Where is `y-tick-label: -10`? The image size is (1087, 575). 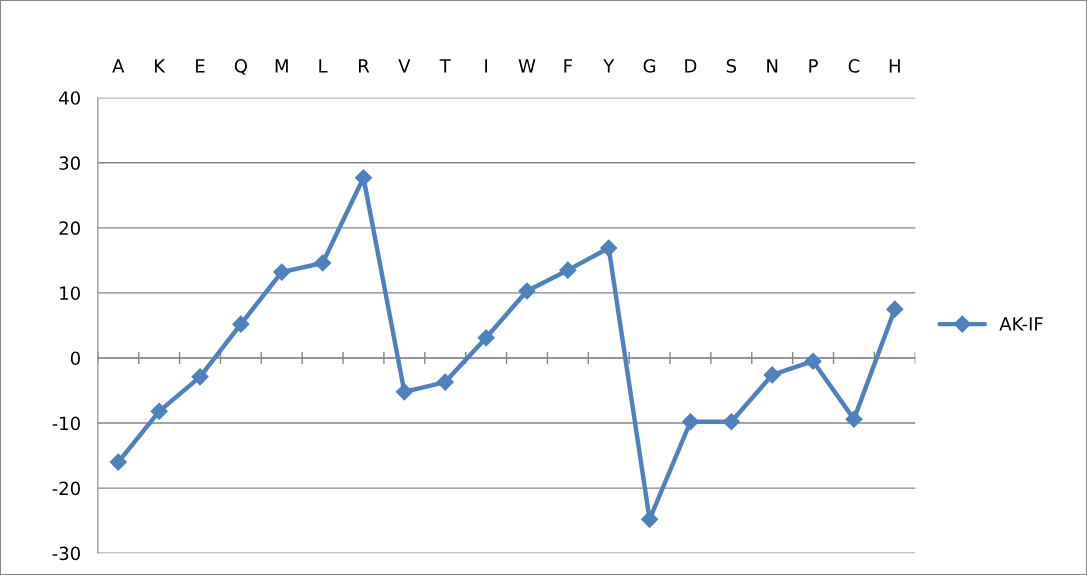 y-tick-label: -10 is located at coordinates (66, 423).